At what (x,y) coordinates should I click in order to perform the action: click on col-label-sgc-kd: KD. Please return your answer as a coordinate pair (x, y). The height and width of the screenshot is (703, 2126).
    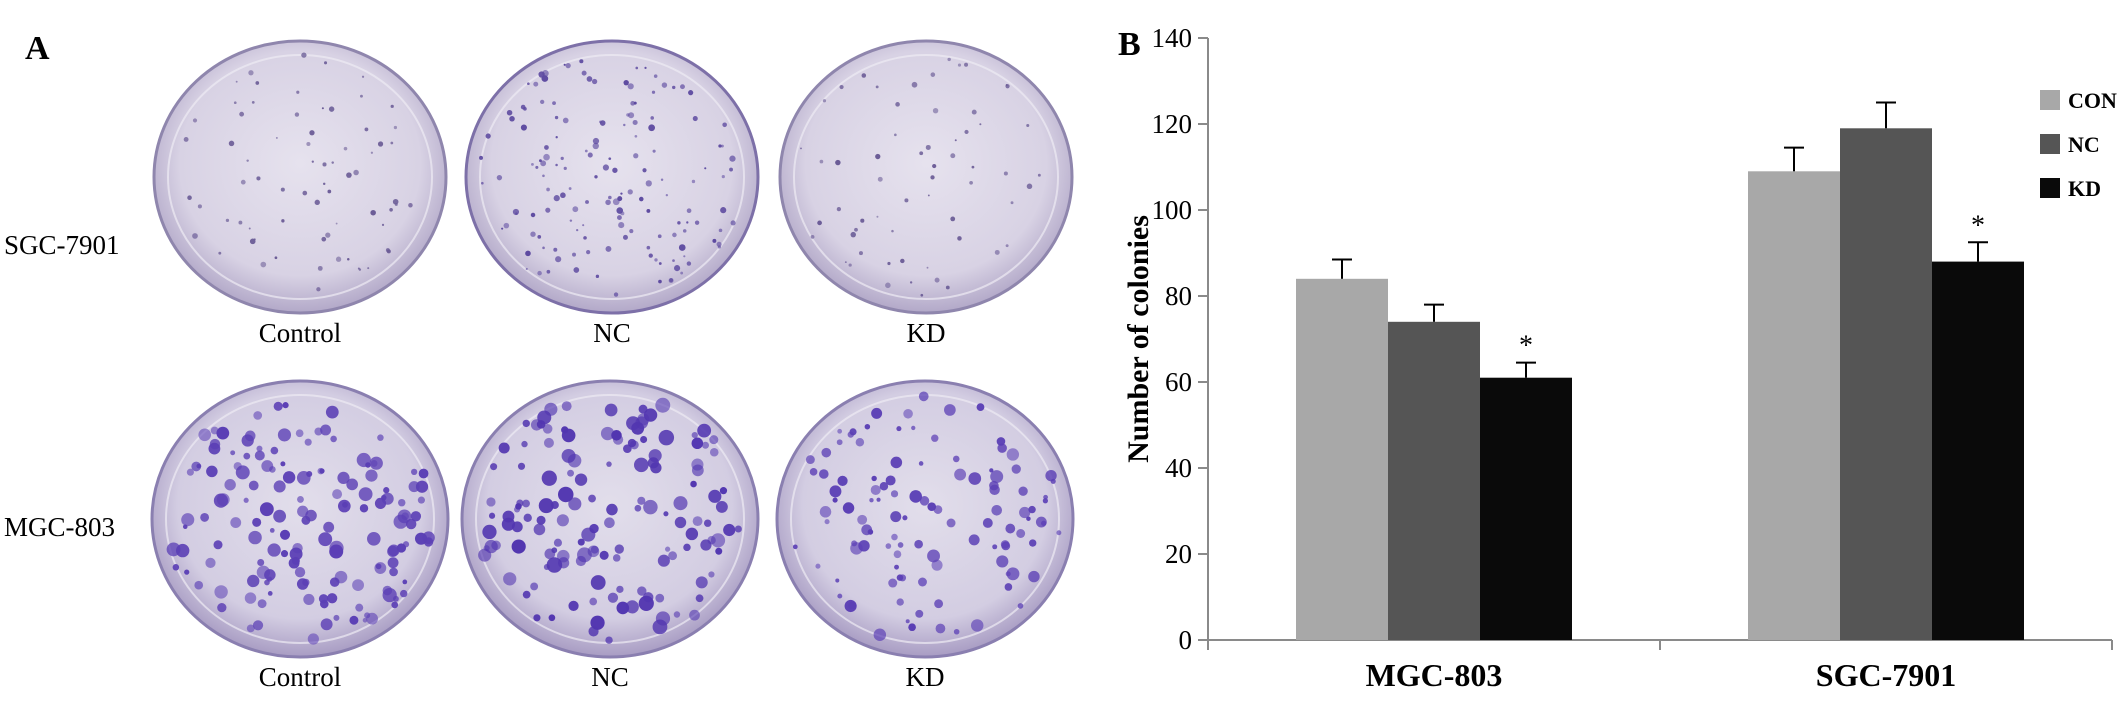
    Looking at the image, I should click on (926, 333).